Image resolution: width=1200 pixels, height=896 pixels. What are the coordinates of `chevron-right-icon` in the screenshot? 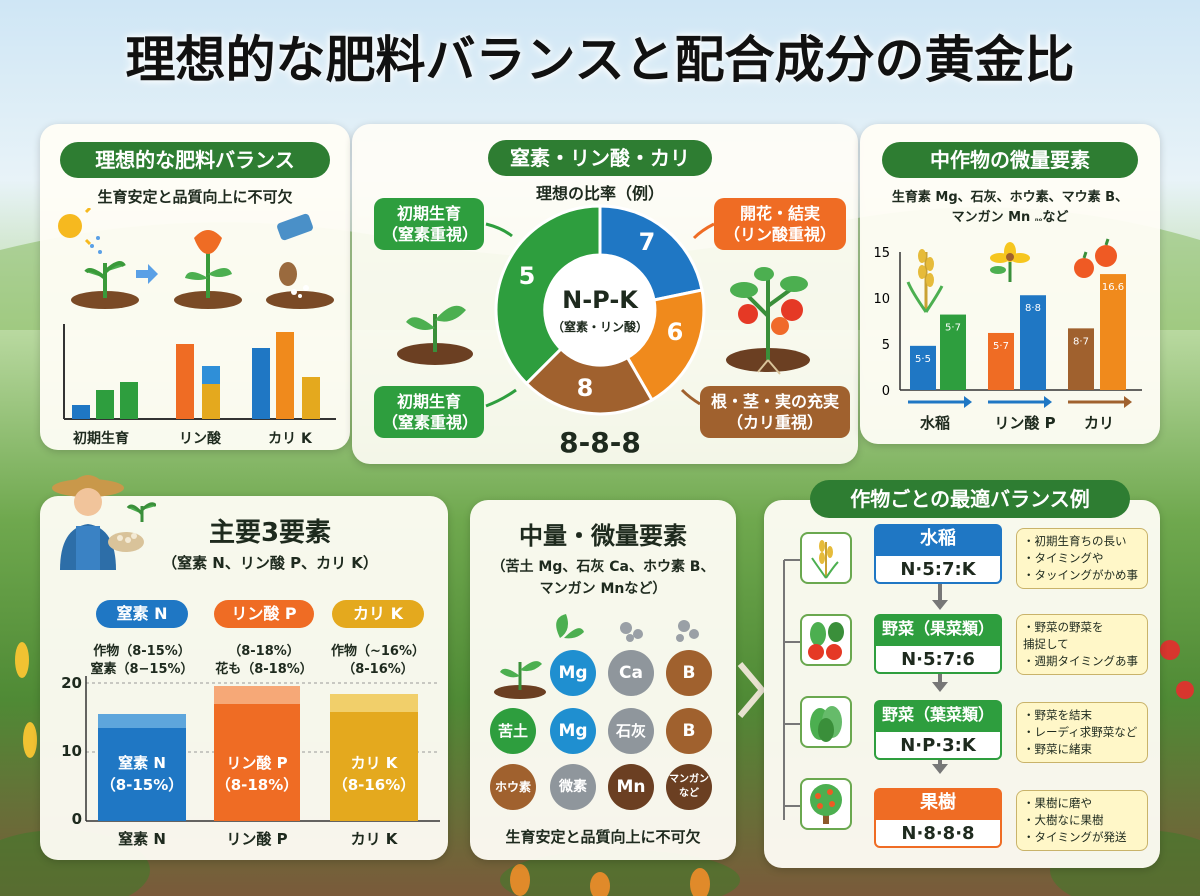 It's located at (751, 690).